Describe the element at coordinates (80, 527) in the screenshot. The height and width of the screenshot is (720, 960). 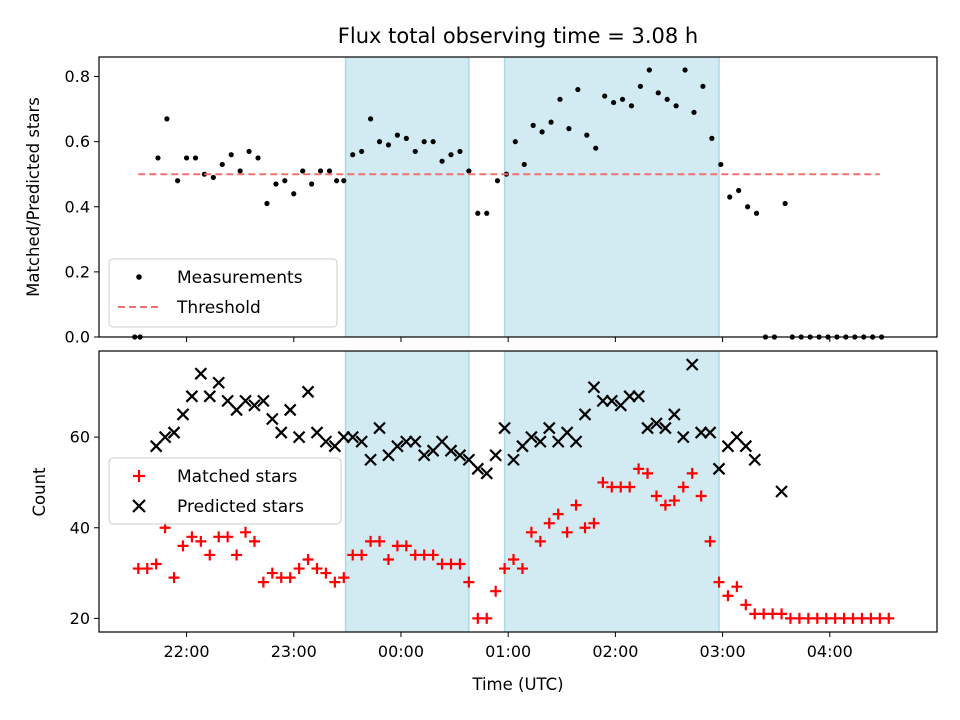
I see `y-tick-label: 40` at that location.